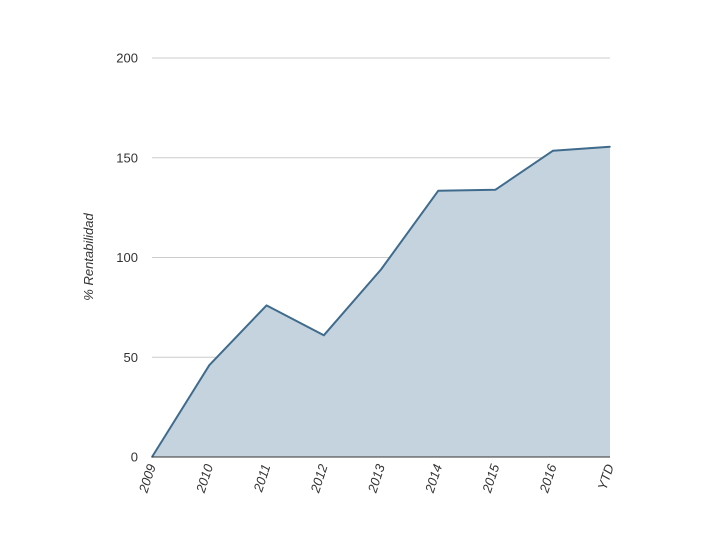 The image size is (707, 559). I want to click on x-tick-label: 2009, so click(147, 478).